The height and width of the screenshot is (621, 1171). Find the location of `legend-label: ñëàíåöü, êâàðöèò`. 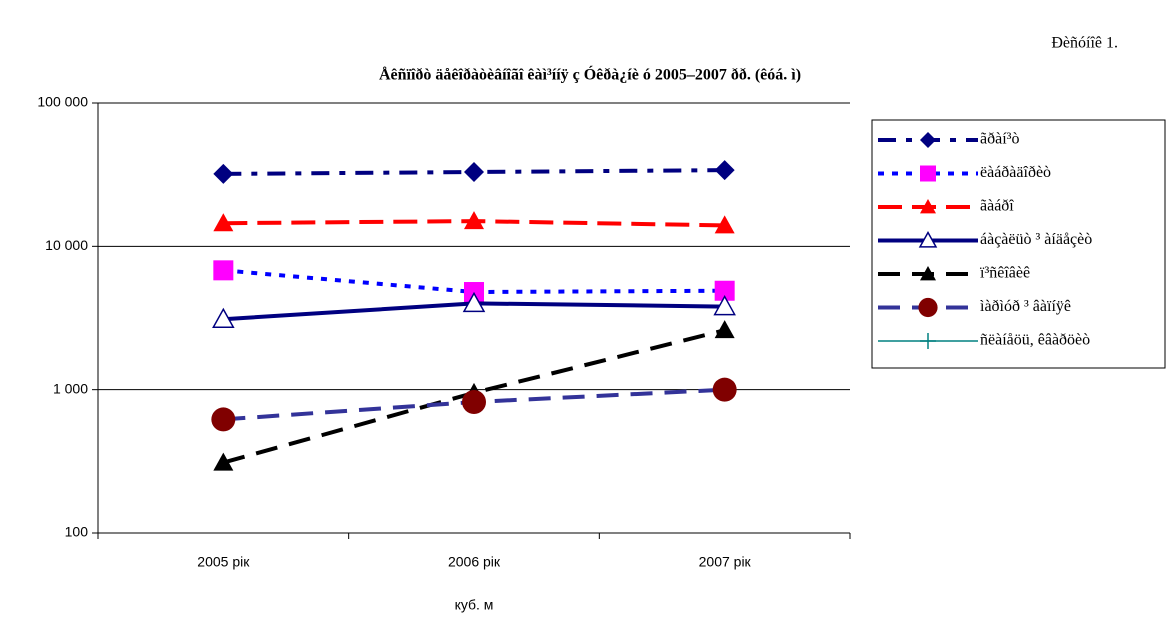

legend-label: ñëàíåöü, êâàðöèò is located at coordinates (1035, 340).